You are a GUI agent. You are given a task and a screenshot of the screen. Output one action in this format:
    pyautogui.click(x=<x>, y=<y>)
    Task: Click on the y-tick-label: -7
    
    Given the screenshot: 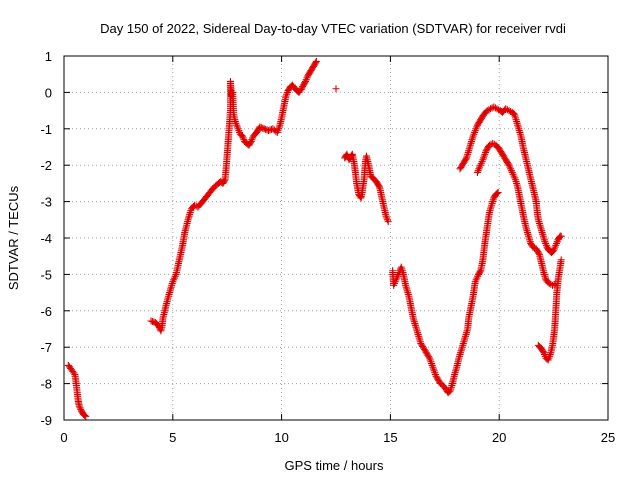 What is the action you would take?
    pyautogui.click(x=46, y=347)
    